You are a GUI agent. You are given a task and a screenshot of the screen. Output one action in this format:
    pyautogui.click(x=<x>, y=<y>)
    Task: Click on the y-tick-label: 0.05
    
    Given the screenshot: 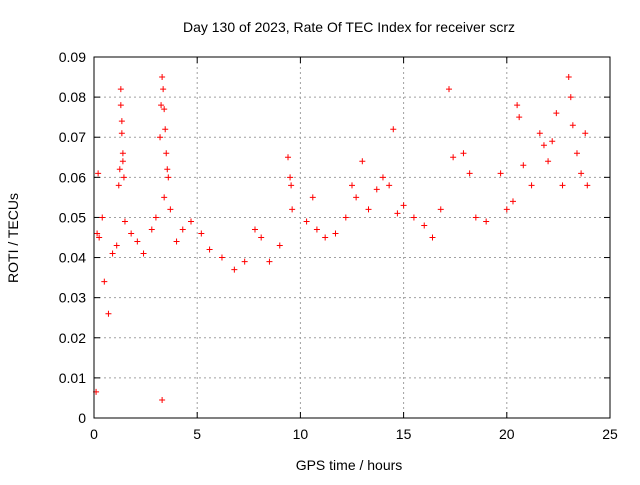 What is the action you would take?
    pyautogui.click(x=72, y=217)
    